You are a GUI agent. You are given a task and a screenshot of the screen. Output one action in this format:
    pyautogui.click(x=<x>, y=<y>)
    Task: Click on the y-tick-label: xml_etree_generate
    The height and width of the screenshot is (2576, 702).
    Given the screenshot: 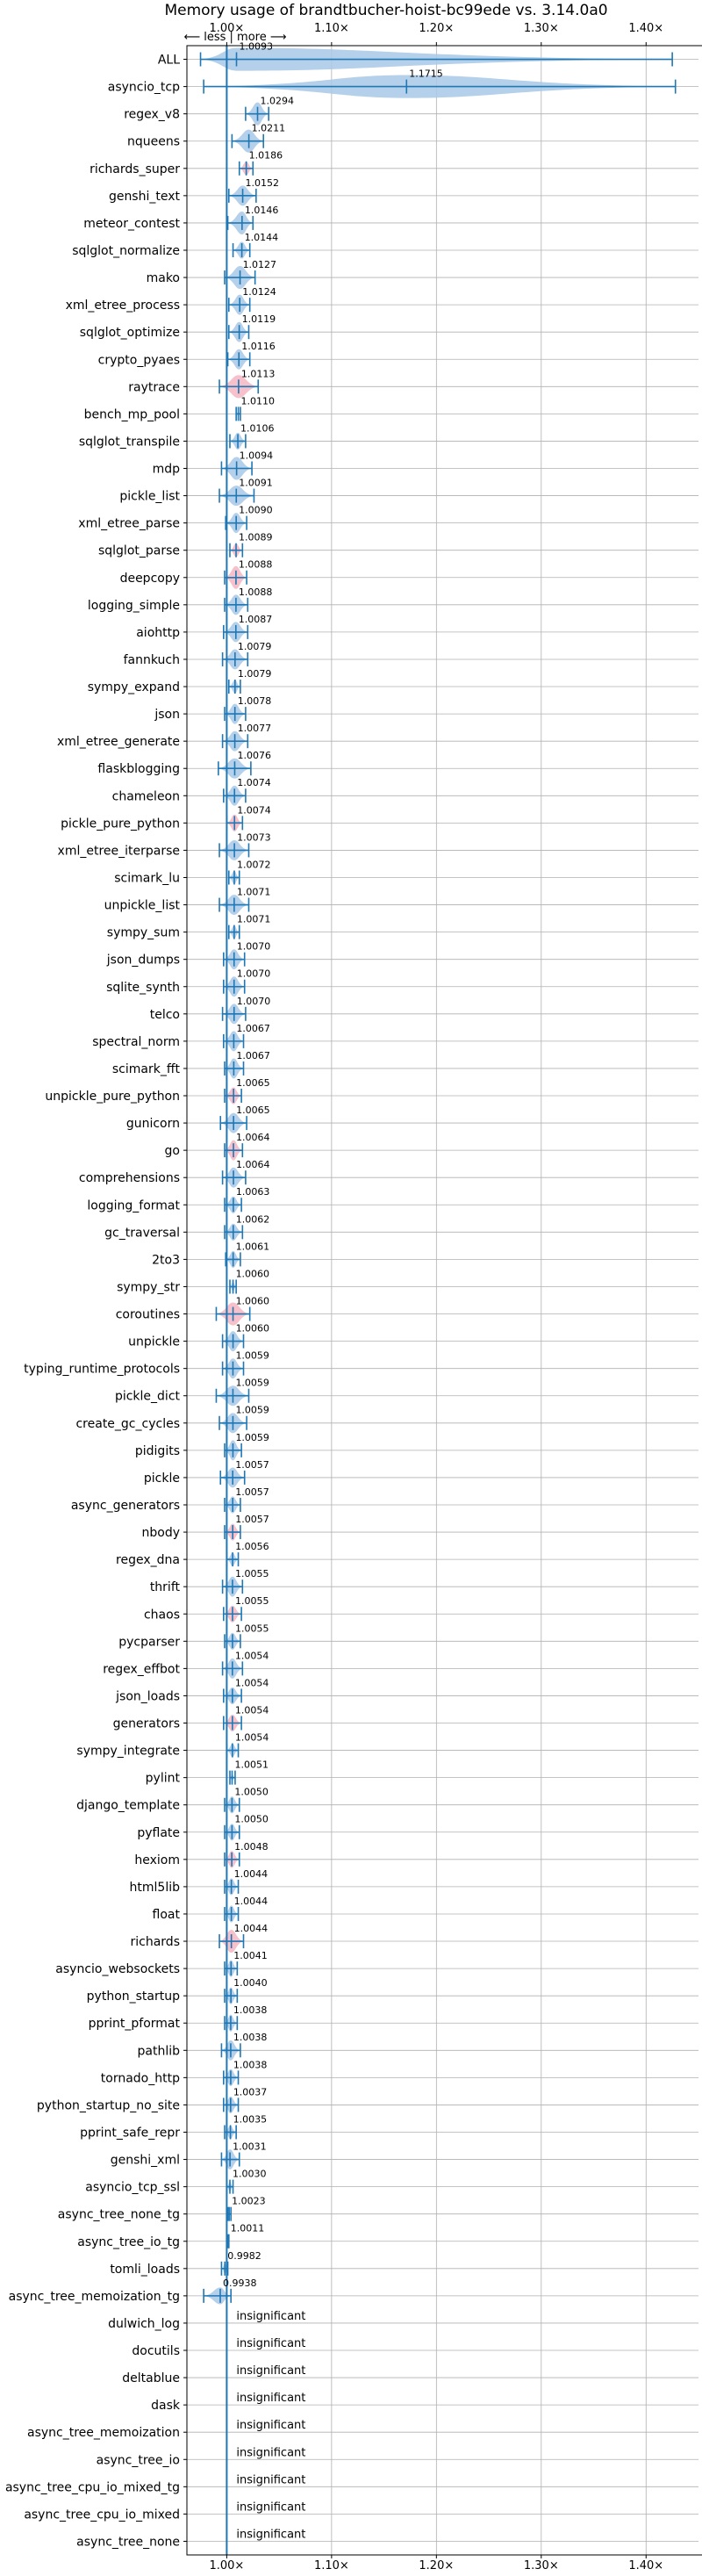 What is the action you would take?
    pyautogui.click(x=118, y=742)
    